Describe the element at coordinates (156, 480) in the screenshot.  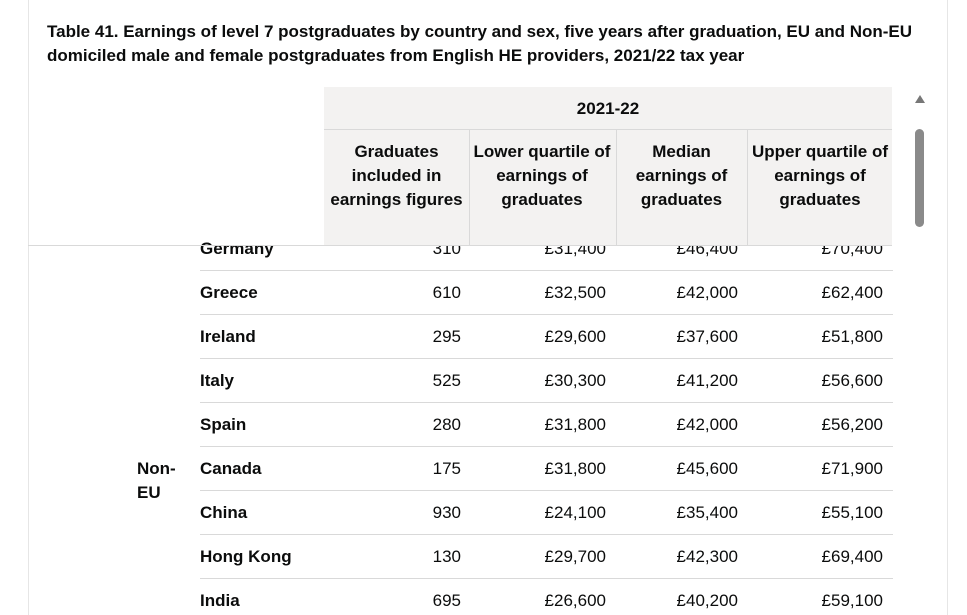
I see `row-group: Non-EU` at that location.